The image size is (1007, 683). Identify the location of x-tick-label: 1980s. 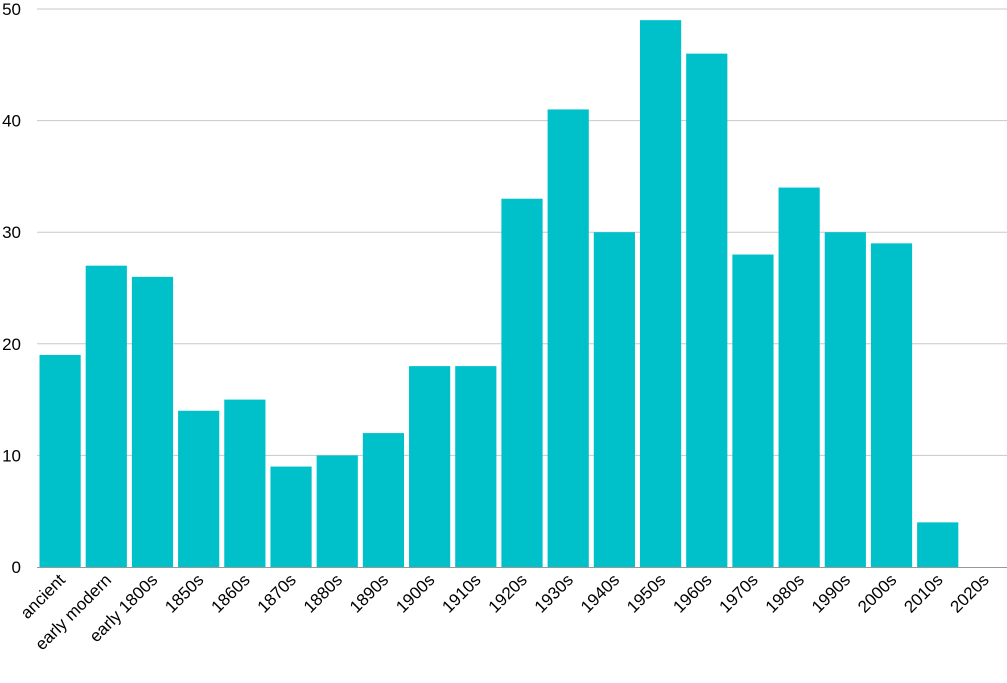
(785, 593).